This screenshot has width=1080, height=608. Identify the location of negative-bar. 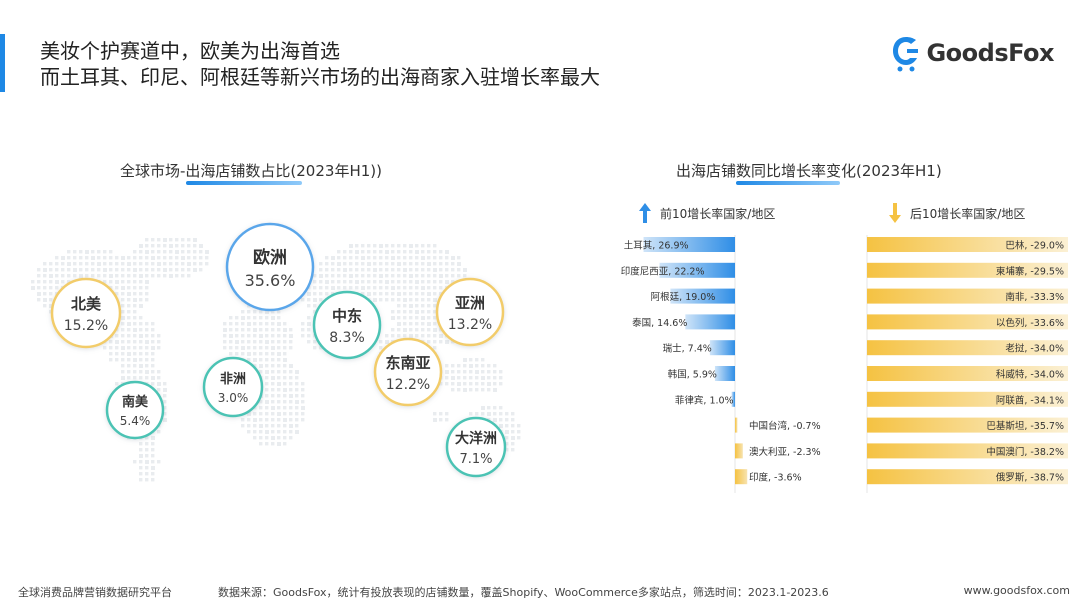
(967, 425).